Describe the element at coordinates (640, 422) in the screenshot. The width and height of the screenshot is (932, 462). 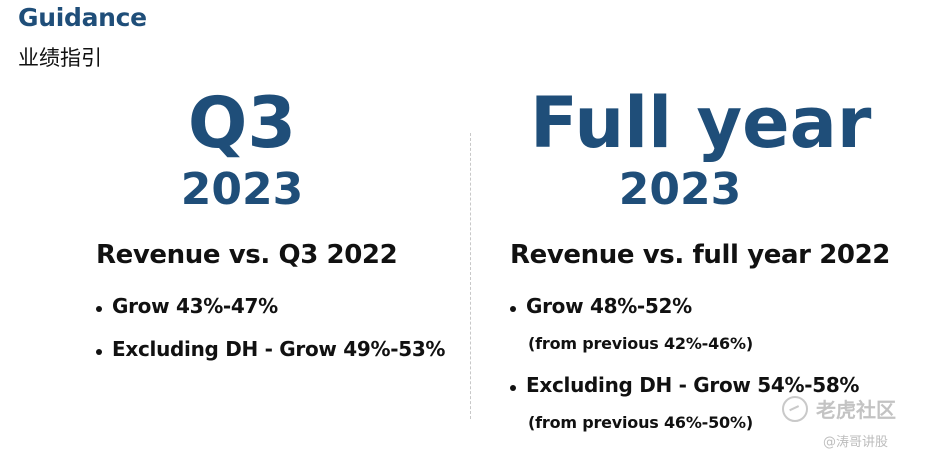
I see `fy-bullet-excl-dh-note: (from previous 46%-50%)` at that location.